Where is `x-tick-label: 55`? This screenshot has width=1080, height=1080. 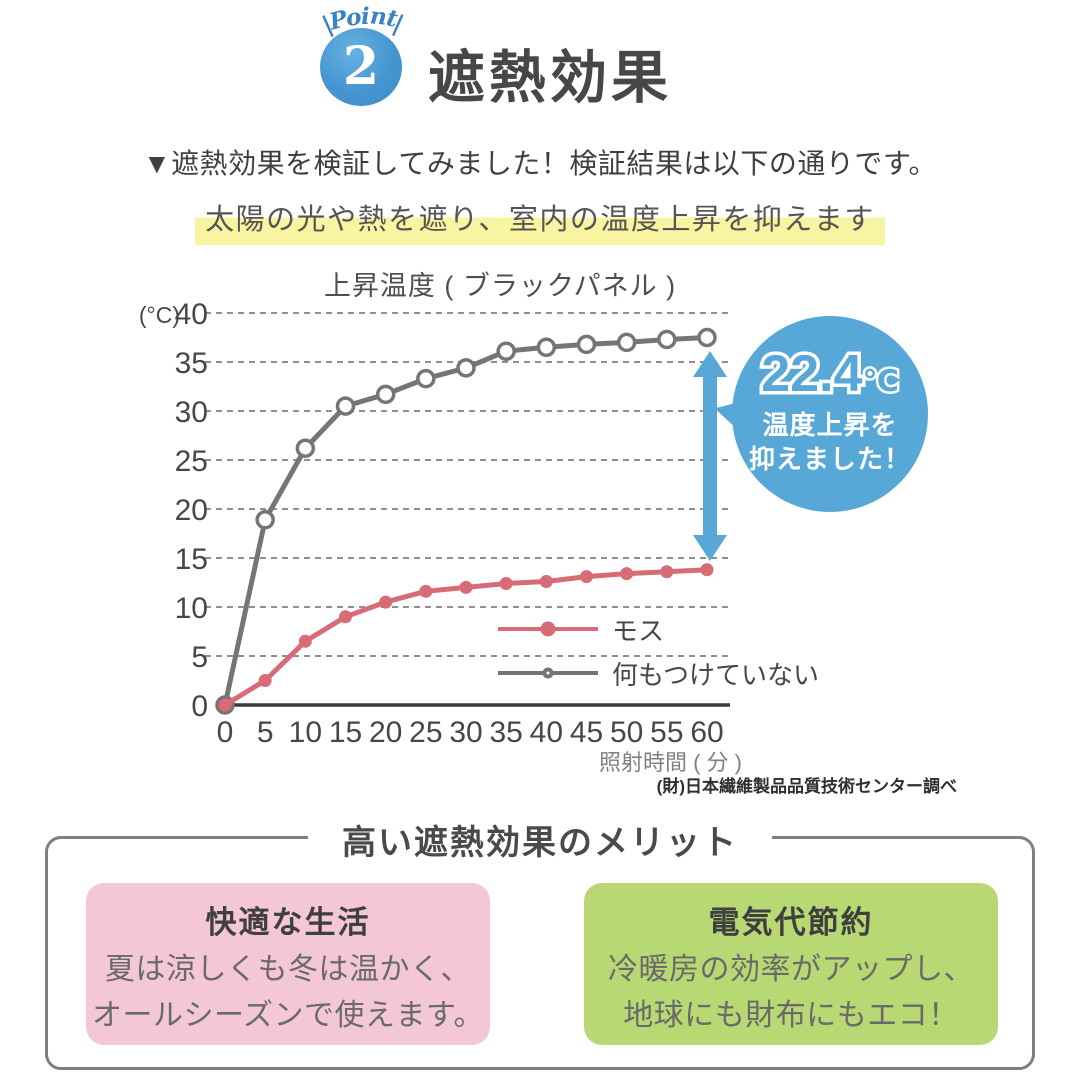 x-tick-label: 55 is located at coordinates (666, 732).